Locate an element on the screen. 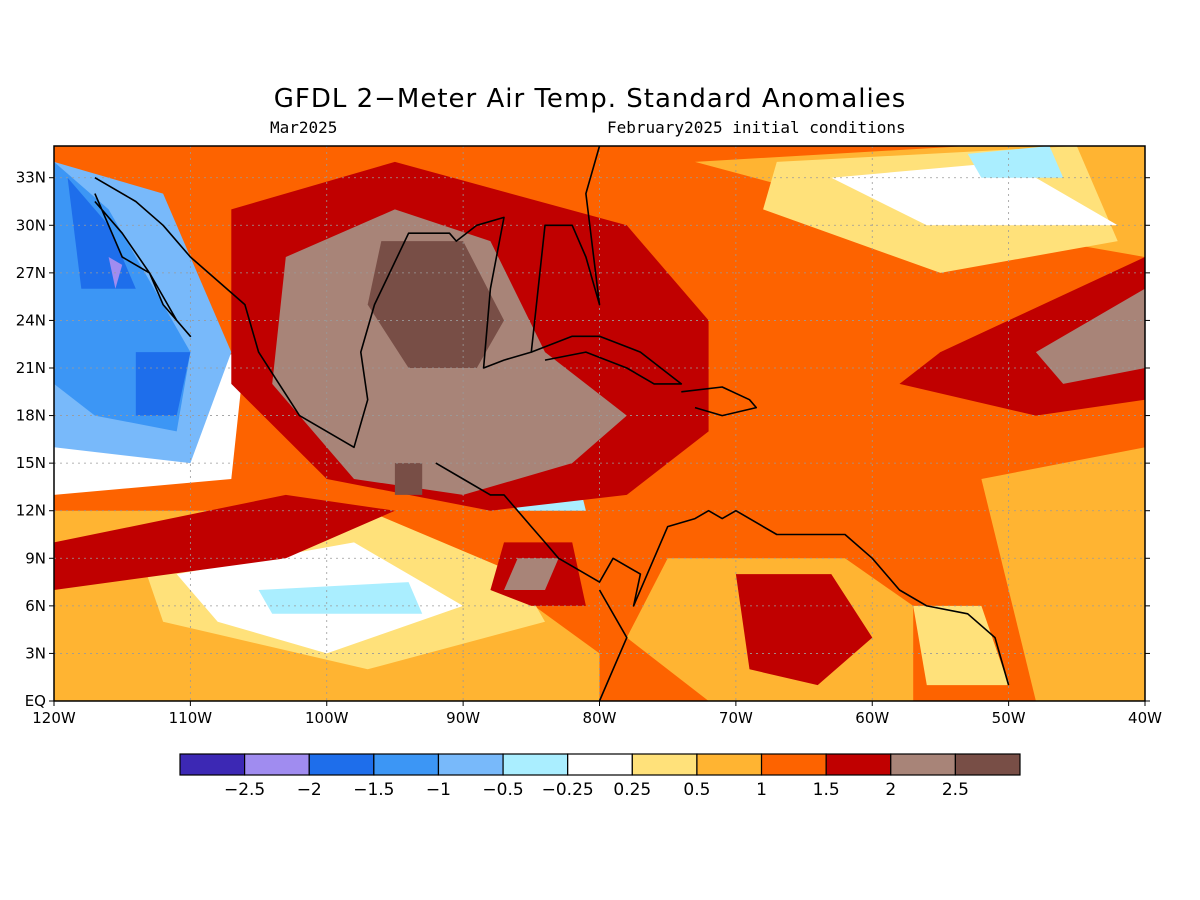 This screenshot has width=1200, height=900. lat-tick-label: 21N is located at coordinates (31, 368).